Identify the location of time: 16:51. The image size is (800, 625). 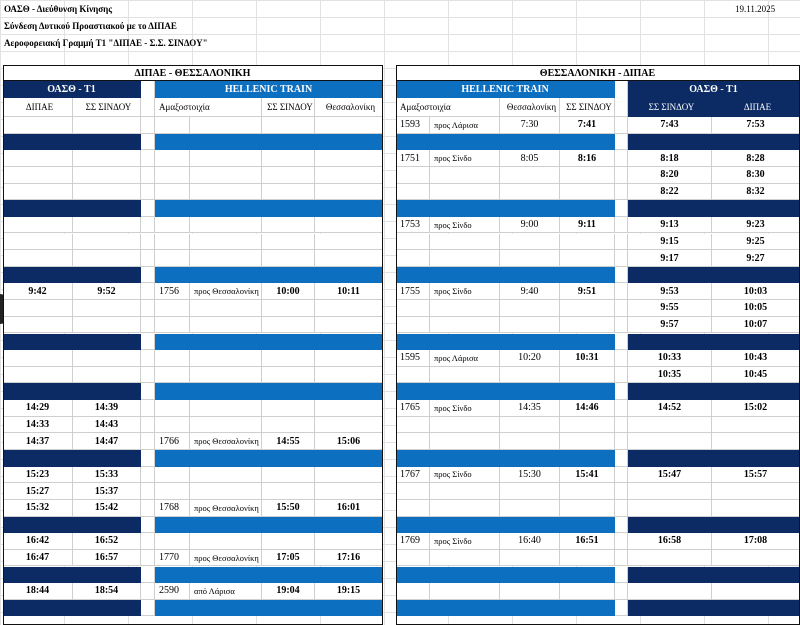
(587, 541).